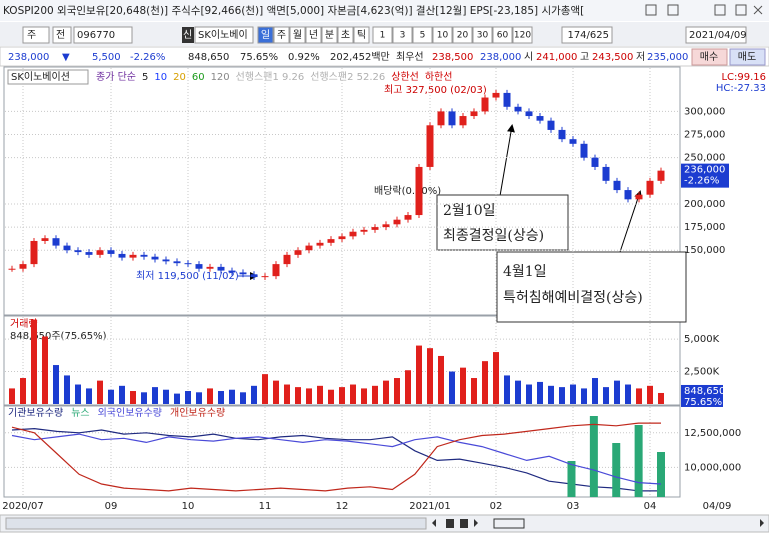 The image size is (769, 533). I want to click on buy-button, so click(709, 57).